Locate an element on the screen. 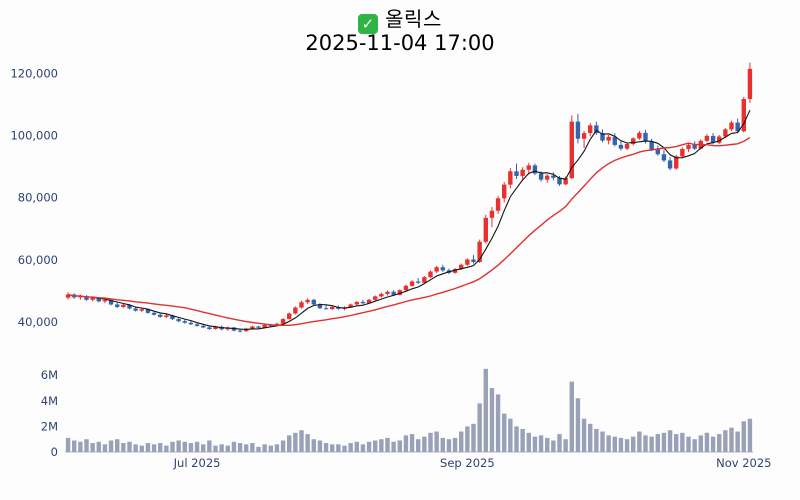 The height and width of the screenshot is (500, 800). volume-tick-label: 0 is located at coordinates (54, 452).